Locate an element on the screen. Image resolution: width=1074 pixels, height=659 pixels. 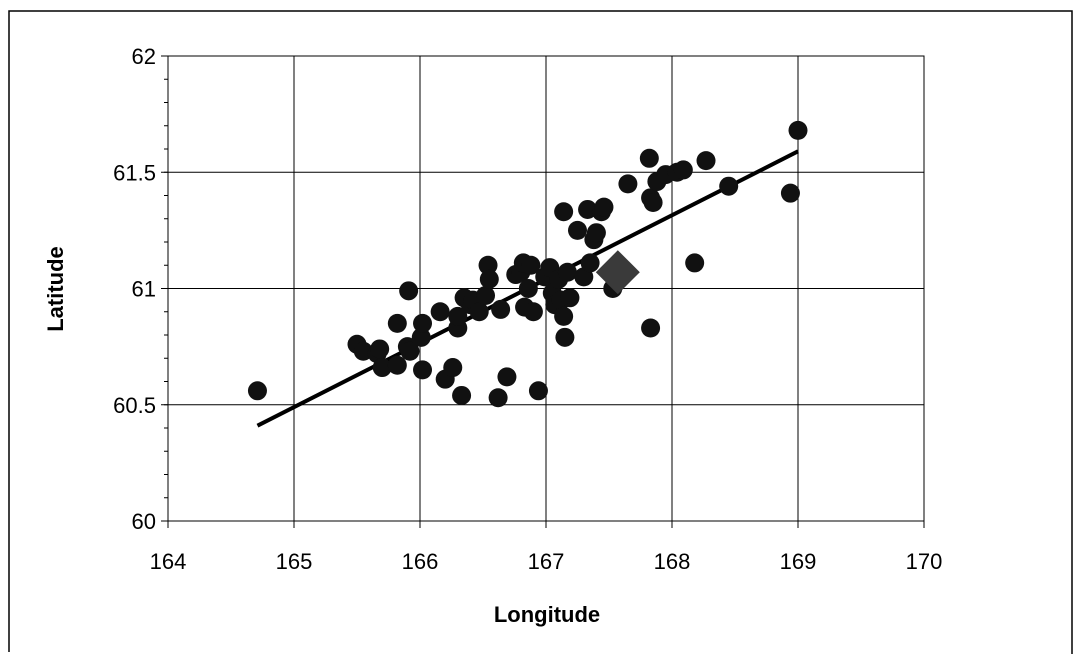
y-tick-label: 60.5 is located at coordinates (134, 405).